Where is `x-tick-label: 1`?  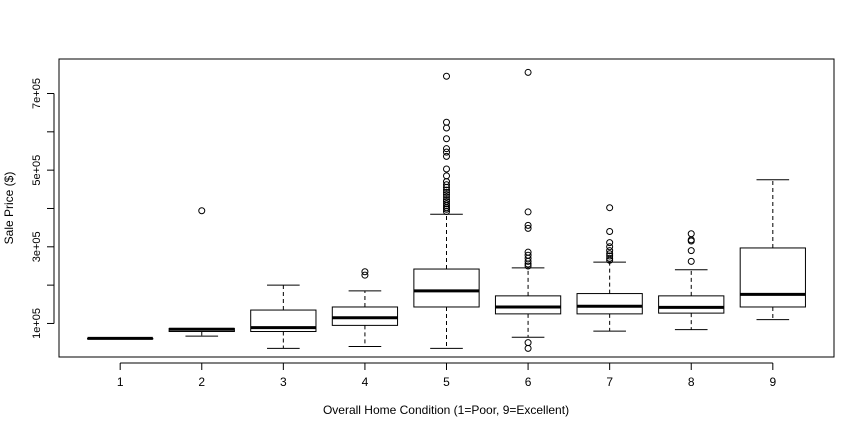 x-tick-label: 1 is located at coordinates (120, 382).